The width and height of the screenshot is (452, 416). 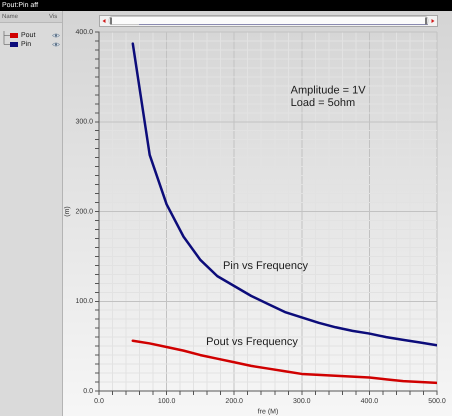 What do you see at coordinates (328, 90) in the screenshot?
I see `annotation: Amplitude = 1V` at bounding box center [328, 90].